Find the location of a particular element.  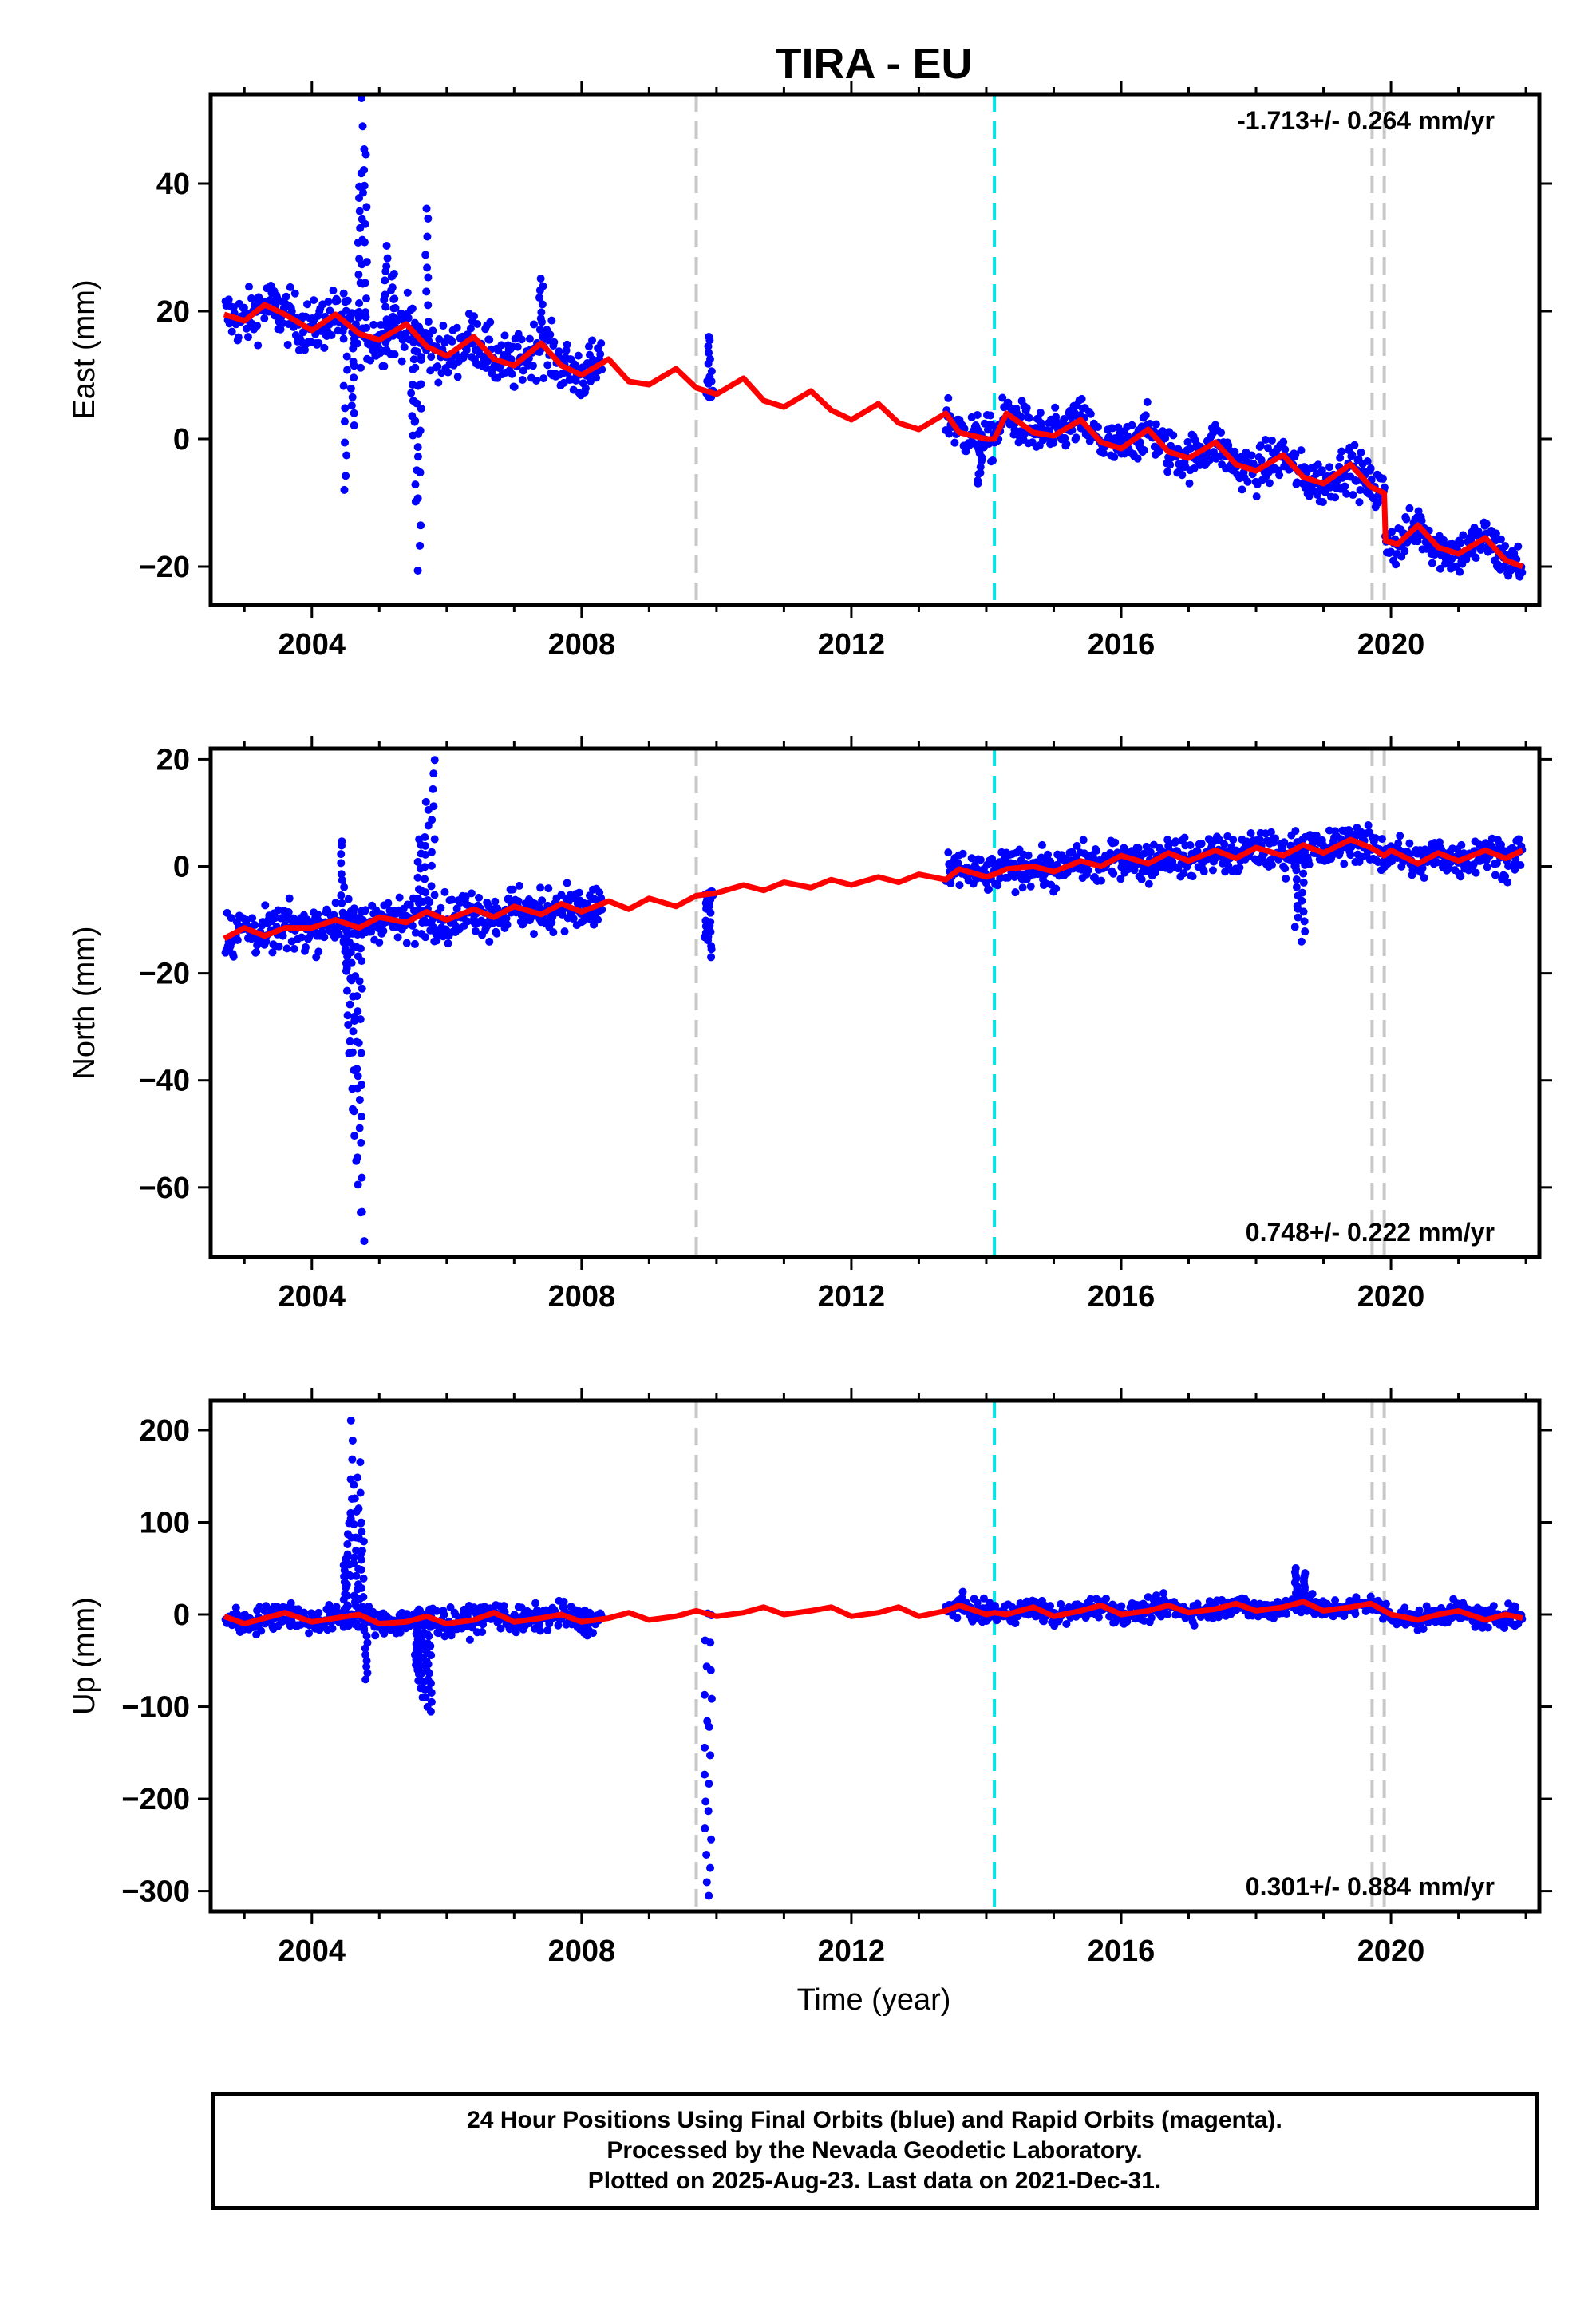

x-tick-label: 2008 is located at coordinates (582, 645).